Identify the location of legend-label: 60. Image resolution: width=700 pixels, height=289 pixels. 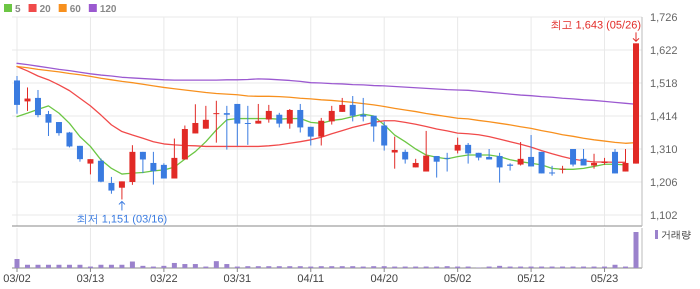
(76, 9).